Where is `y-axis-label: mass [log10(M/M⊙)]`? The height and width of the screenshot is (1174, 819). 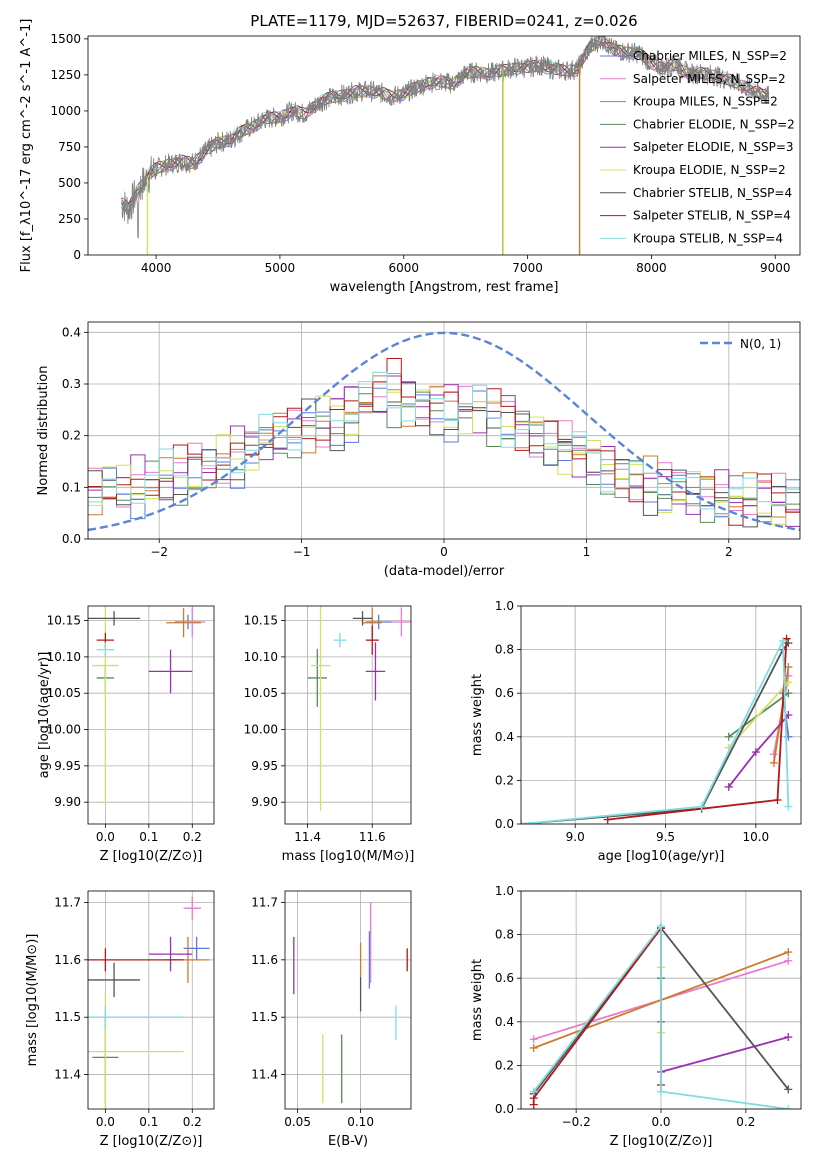 y-axis-label: mass [log10(M/M⊙)] is located at coordinates (32, 1000).